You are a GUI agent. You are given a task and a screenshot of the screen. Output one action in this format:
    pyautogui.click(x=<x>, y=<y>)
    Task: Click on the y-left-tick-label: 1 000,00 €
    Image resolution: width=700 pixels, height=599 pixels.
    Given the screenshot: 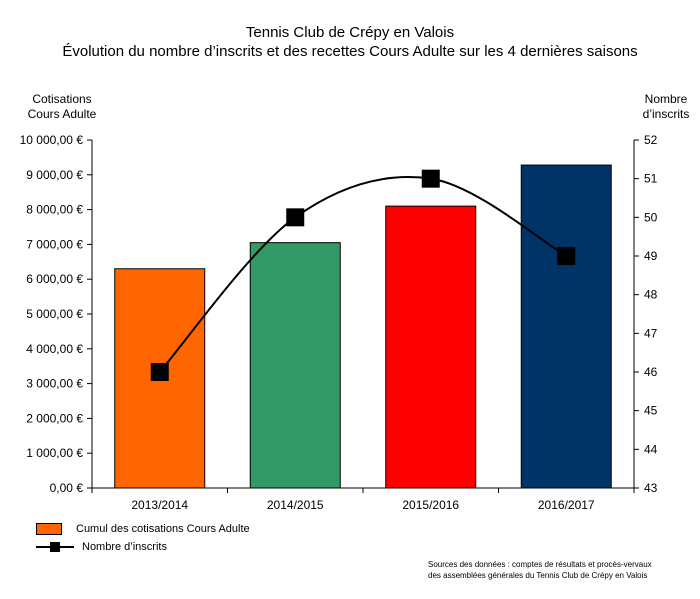 What is the action you would take?
    pyautogui.click(x=54, y=453)
    